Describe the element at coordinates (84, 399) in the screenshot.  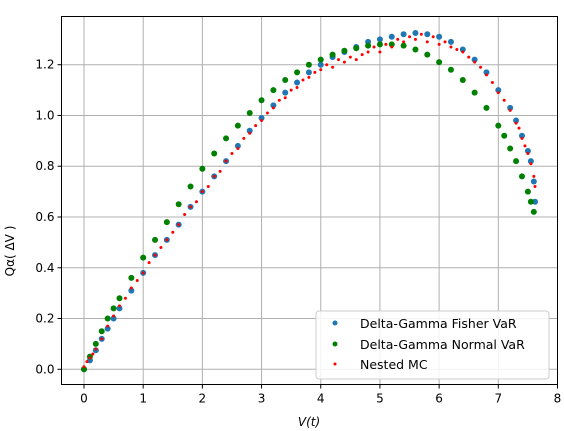
I see `x-tick-label: 0` at that location.